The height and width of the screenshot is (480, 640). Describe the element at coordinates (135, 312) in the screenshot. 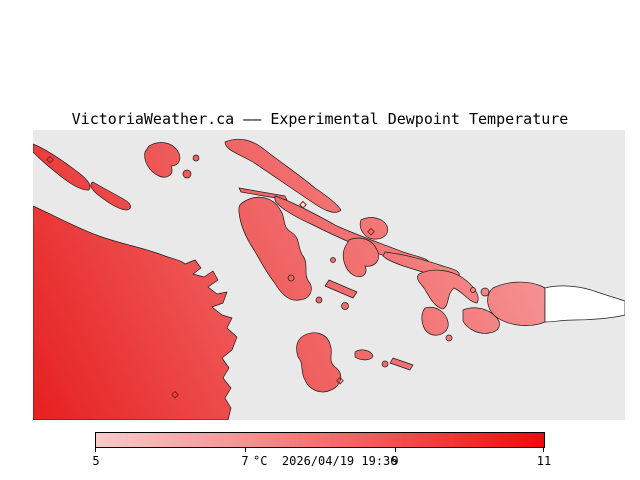

I see `landmass-vancouver-island` at that location.